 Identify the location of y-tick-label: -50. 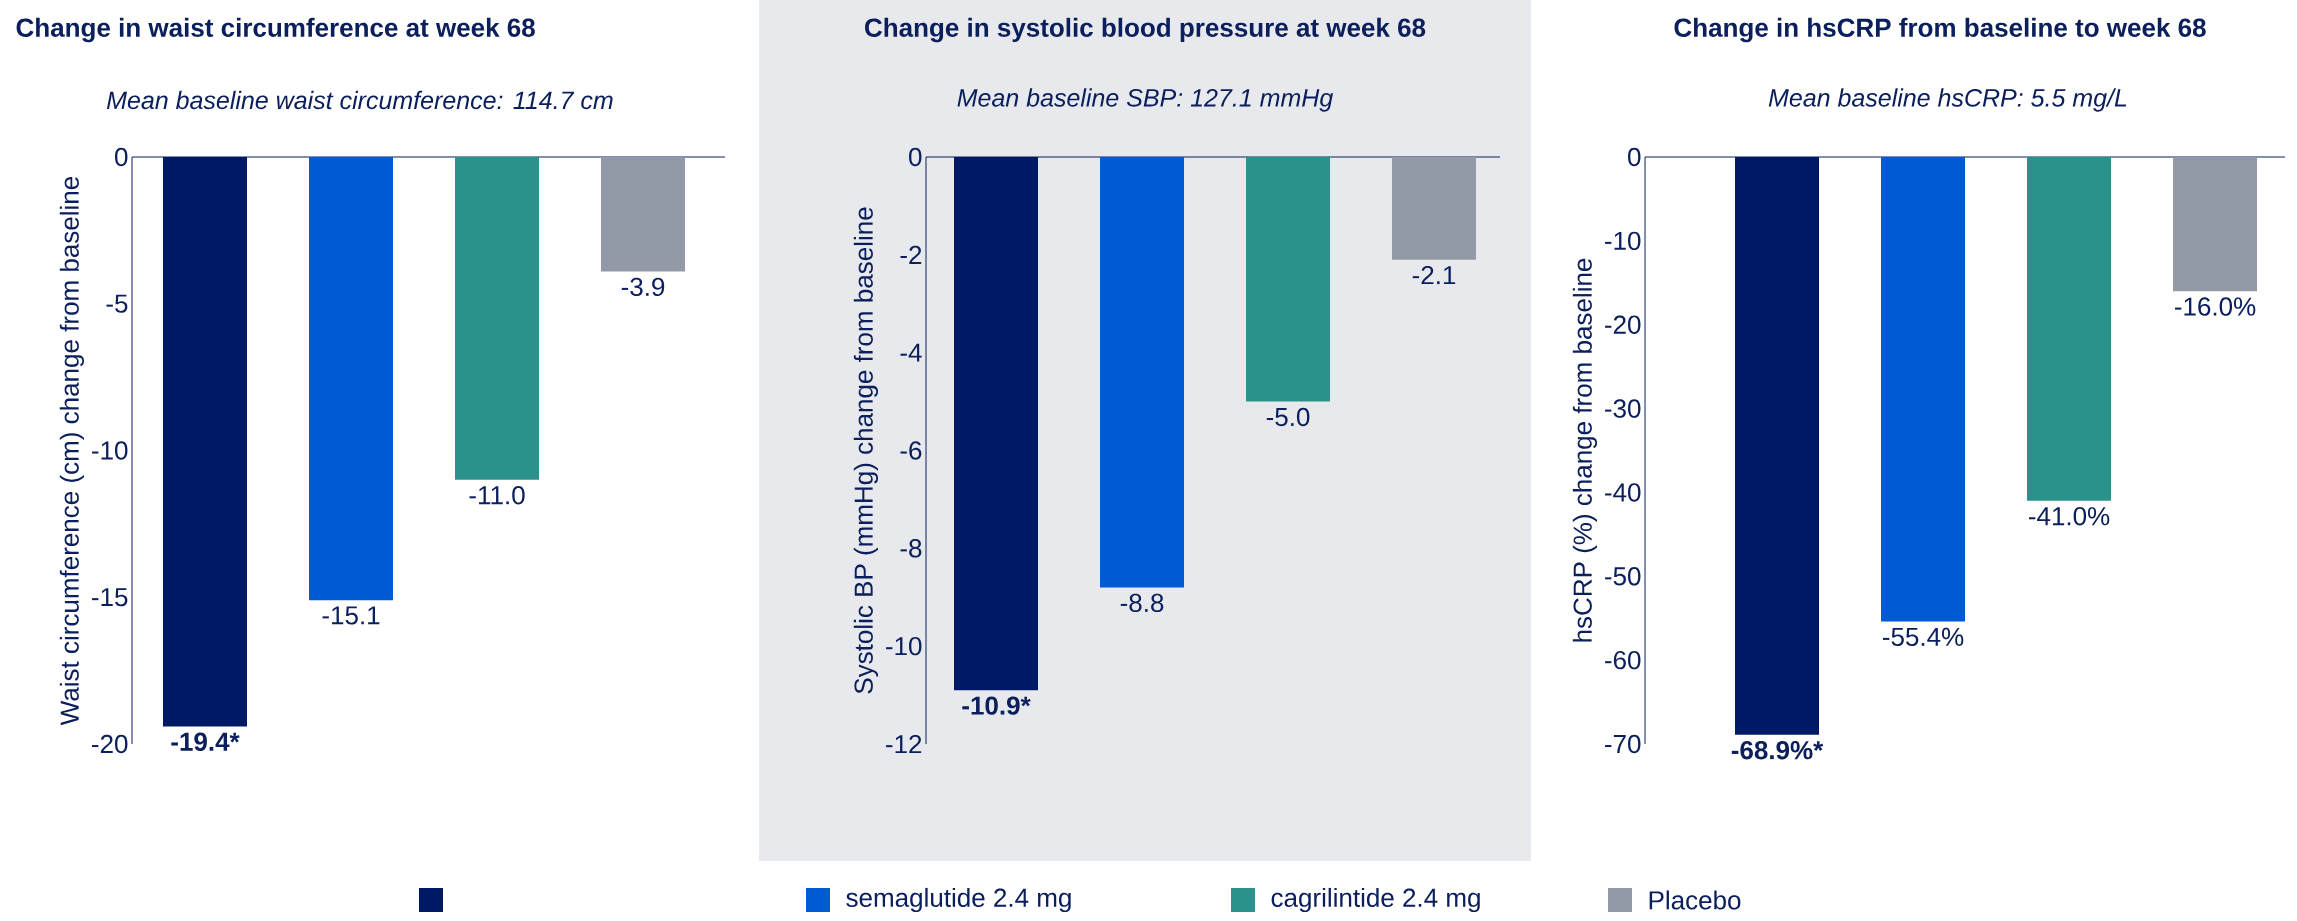
(1623, 576).